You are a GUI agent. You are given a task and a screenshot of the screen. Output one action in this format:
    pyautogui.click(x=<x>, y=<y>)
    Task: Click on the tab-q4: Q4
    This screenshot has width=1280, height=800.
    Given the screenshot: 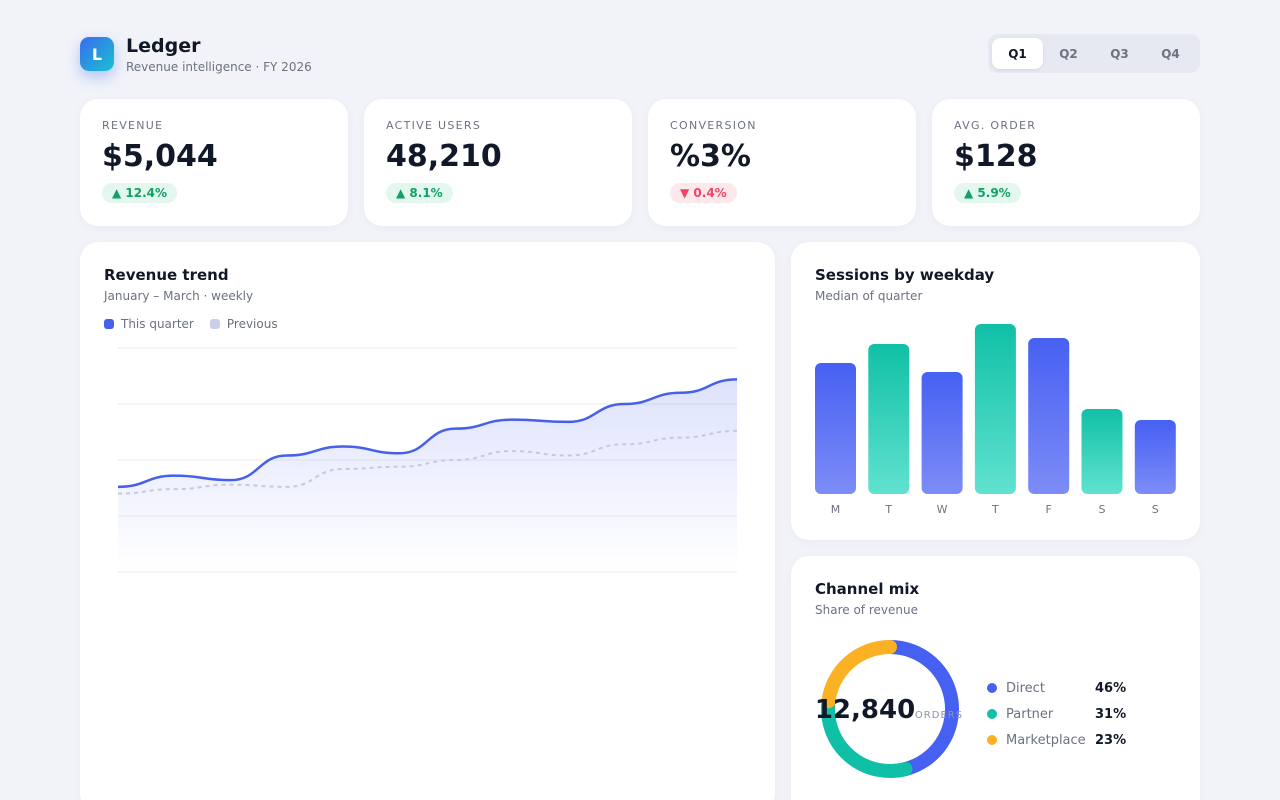 What is the action you would take?
    pyautogui.click(x=1170, y=53)
    